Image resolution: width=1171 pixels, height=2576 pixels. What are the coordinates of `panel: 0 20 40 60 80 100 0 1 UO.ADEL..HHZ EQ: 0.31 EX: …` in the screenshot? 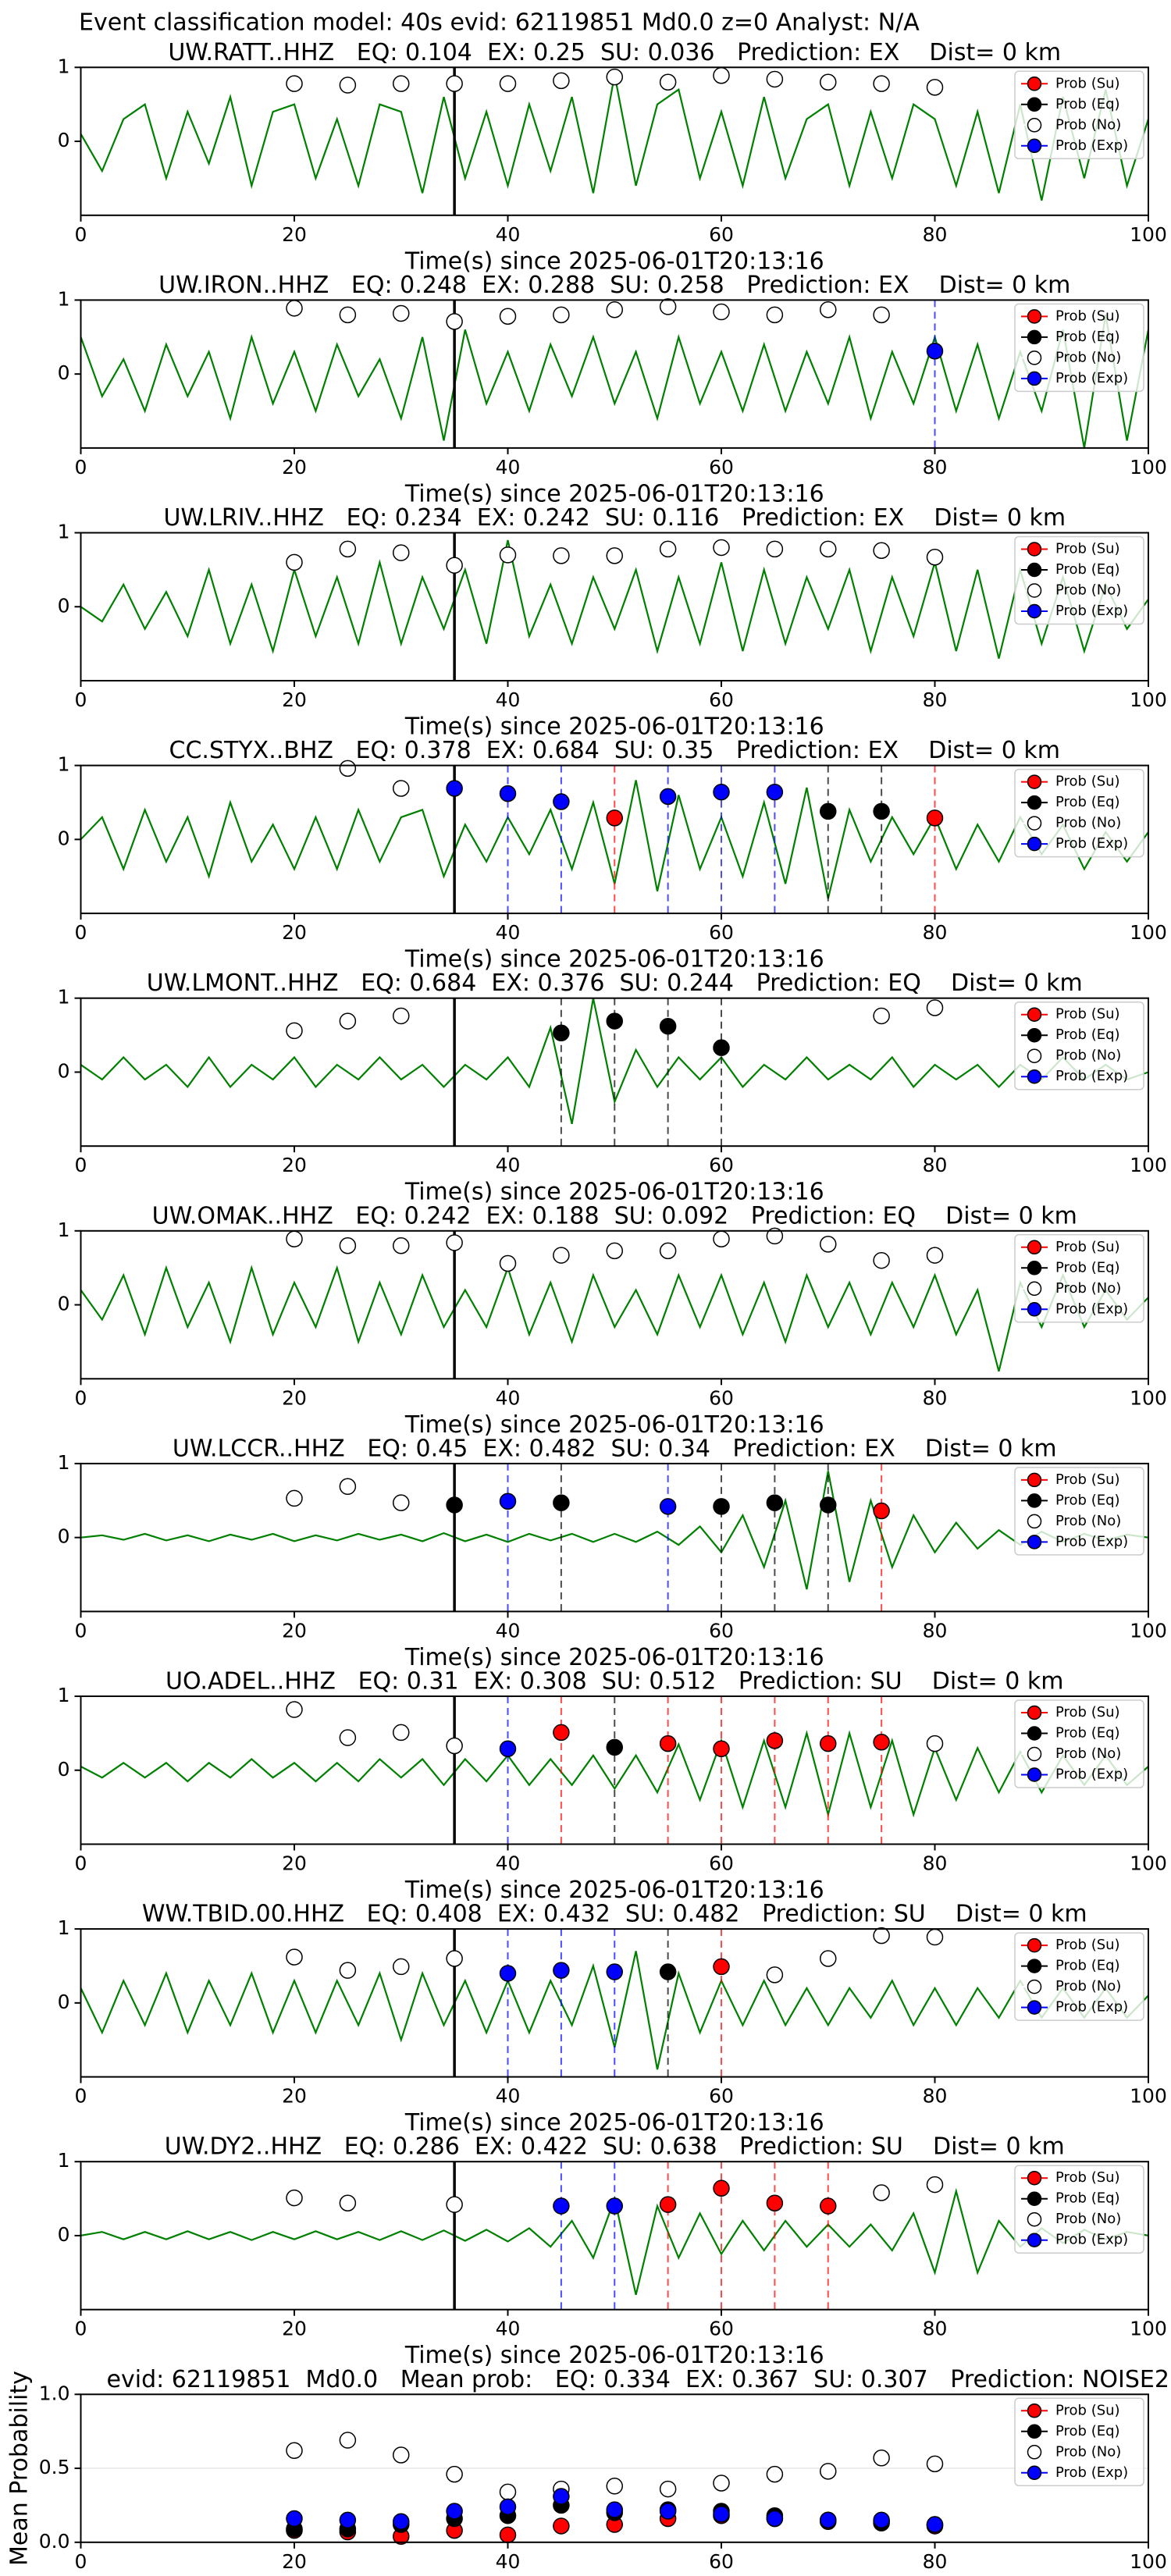 It's located at (612, 1786).